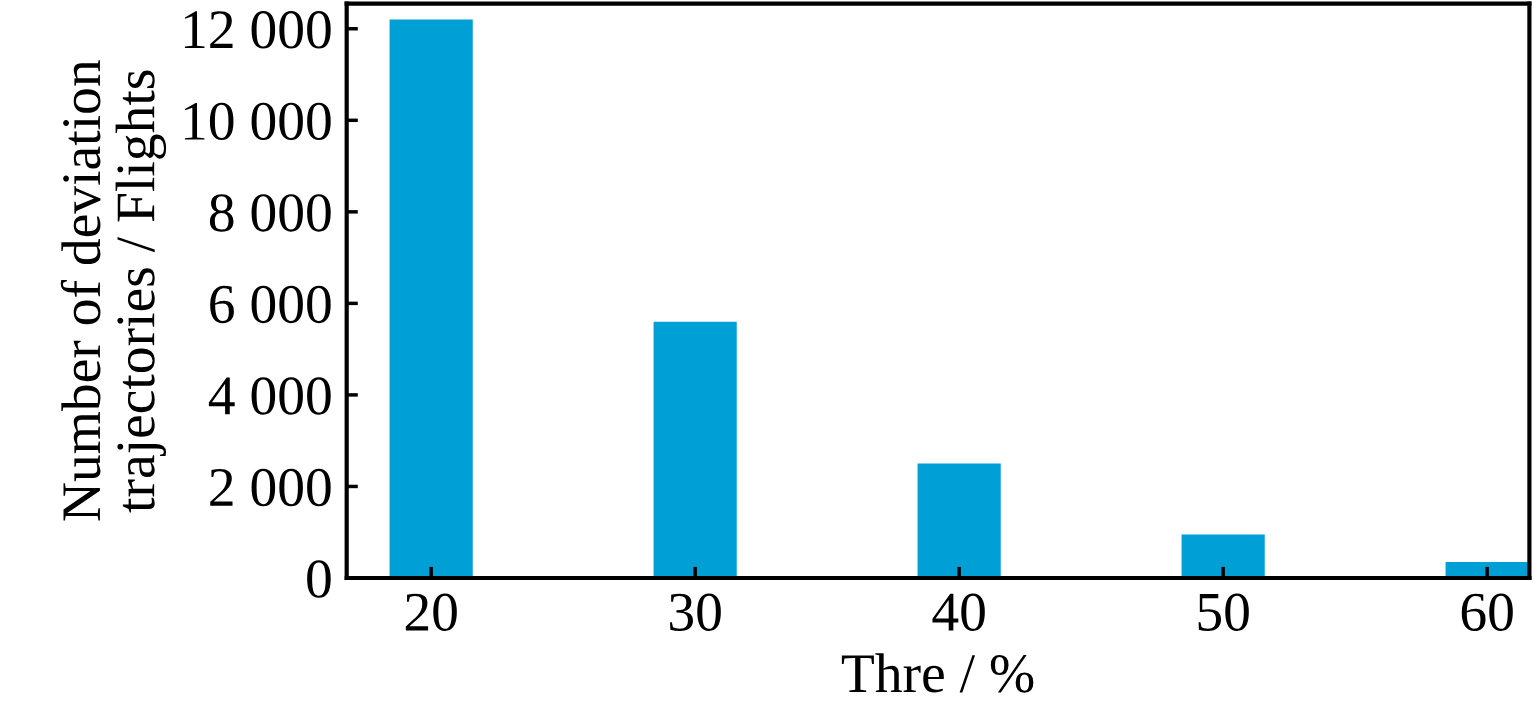  What do you see at coordinates (270, 304) in the screenshot?
I see `y-tick-label: 6 000` at bounding box center [270, 304].